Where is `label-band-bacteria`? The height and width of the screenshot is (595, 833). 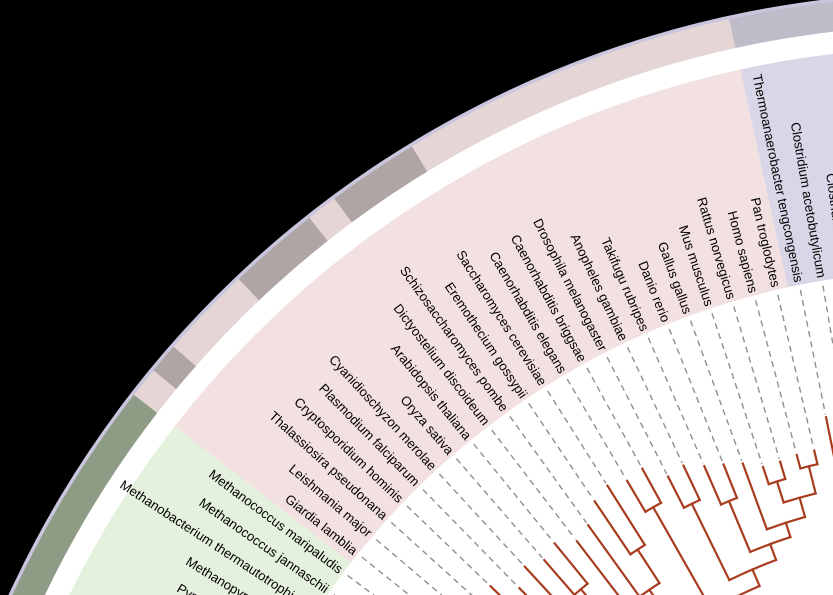
label-band-bacteria is located at coordinates (786, 170).